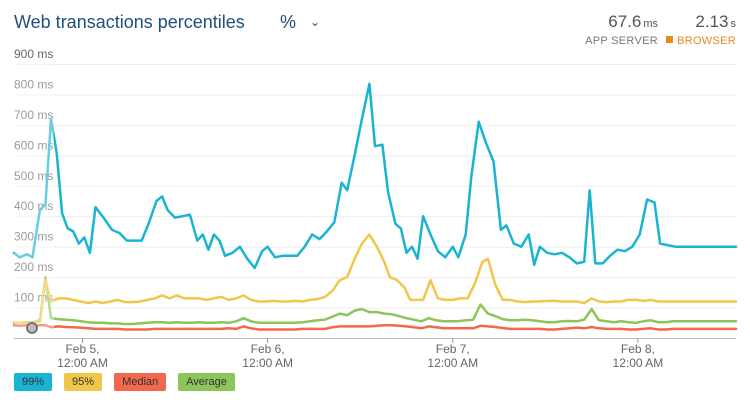  I want to click on legend-item-99: 99%, so click(33, 382).